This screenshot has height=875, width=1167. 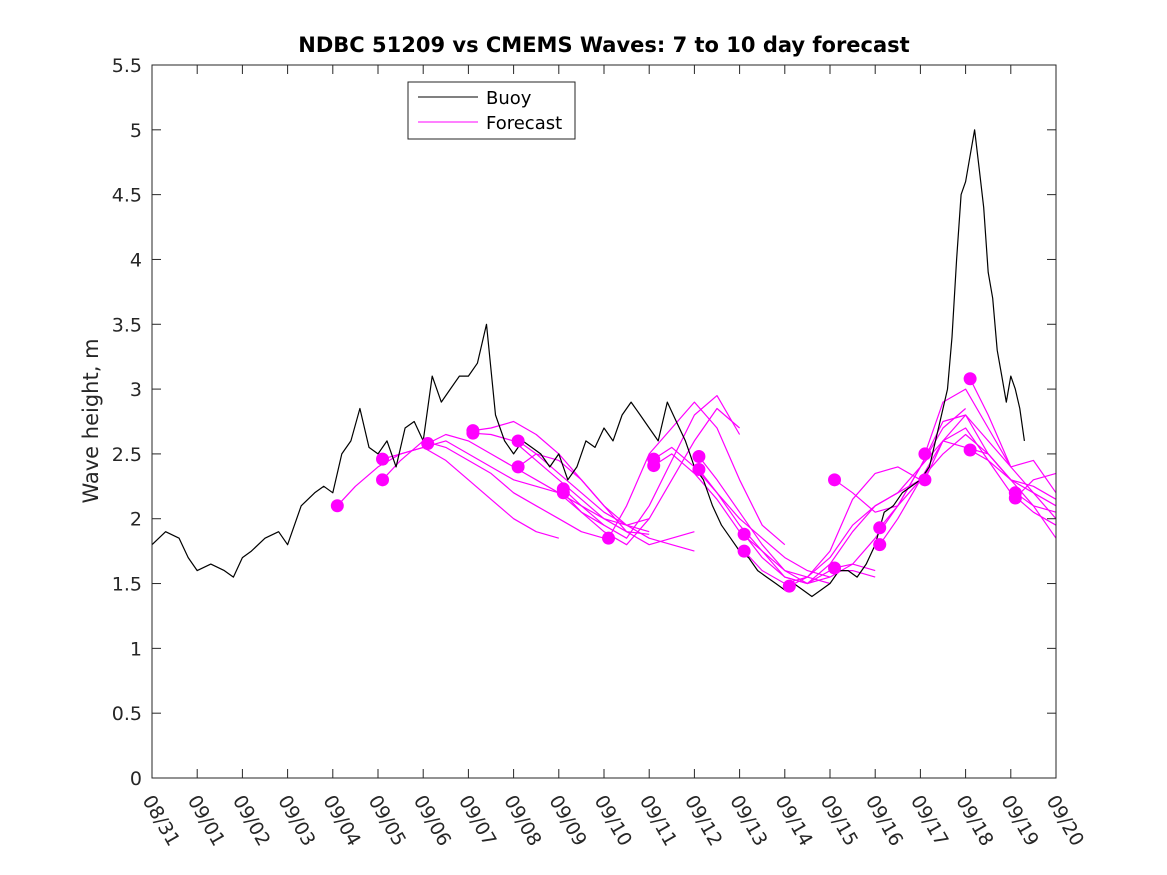 What do you see at coordinates (136, 649) in the screenshot?
I see `y-tick-label: 1` at bounding box center [136, 649].